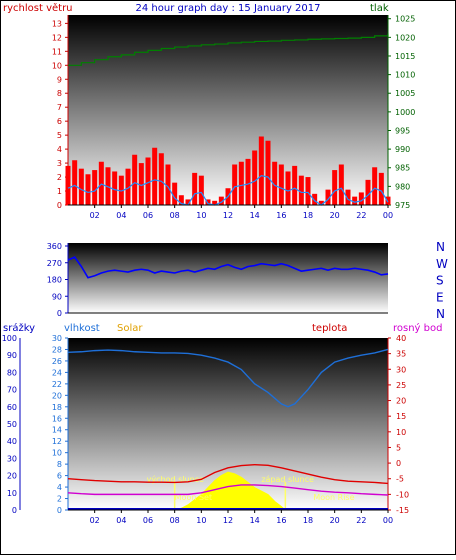 Image resolution: width=456 pixels, height=560 pixels. I want to click on temperature-y-tick-label: 15, so click(401, 416).